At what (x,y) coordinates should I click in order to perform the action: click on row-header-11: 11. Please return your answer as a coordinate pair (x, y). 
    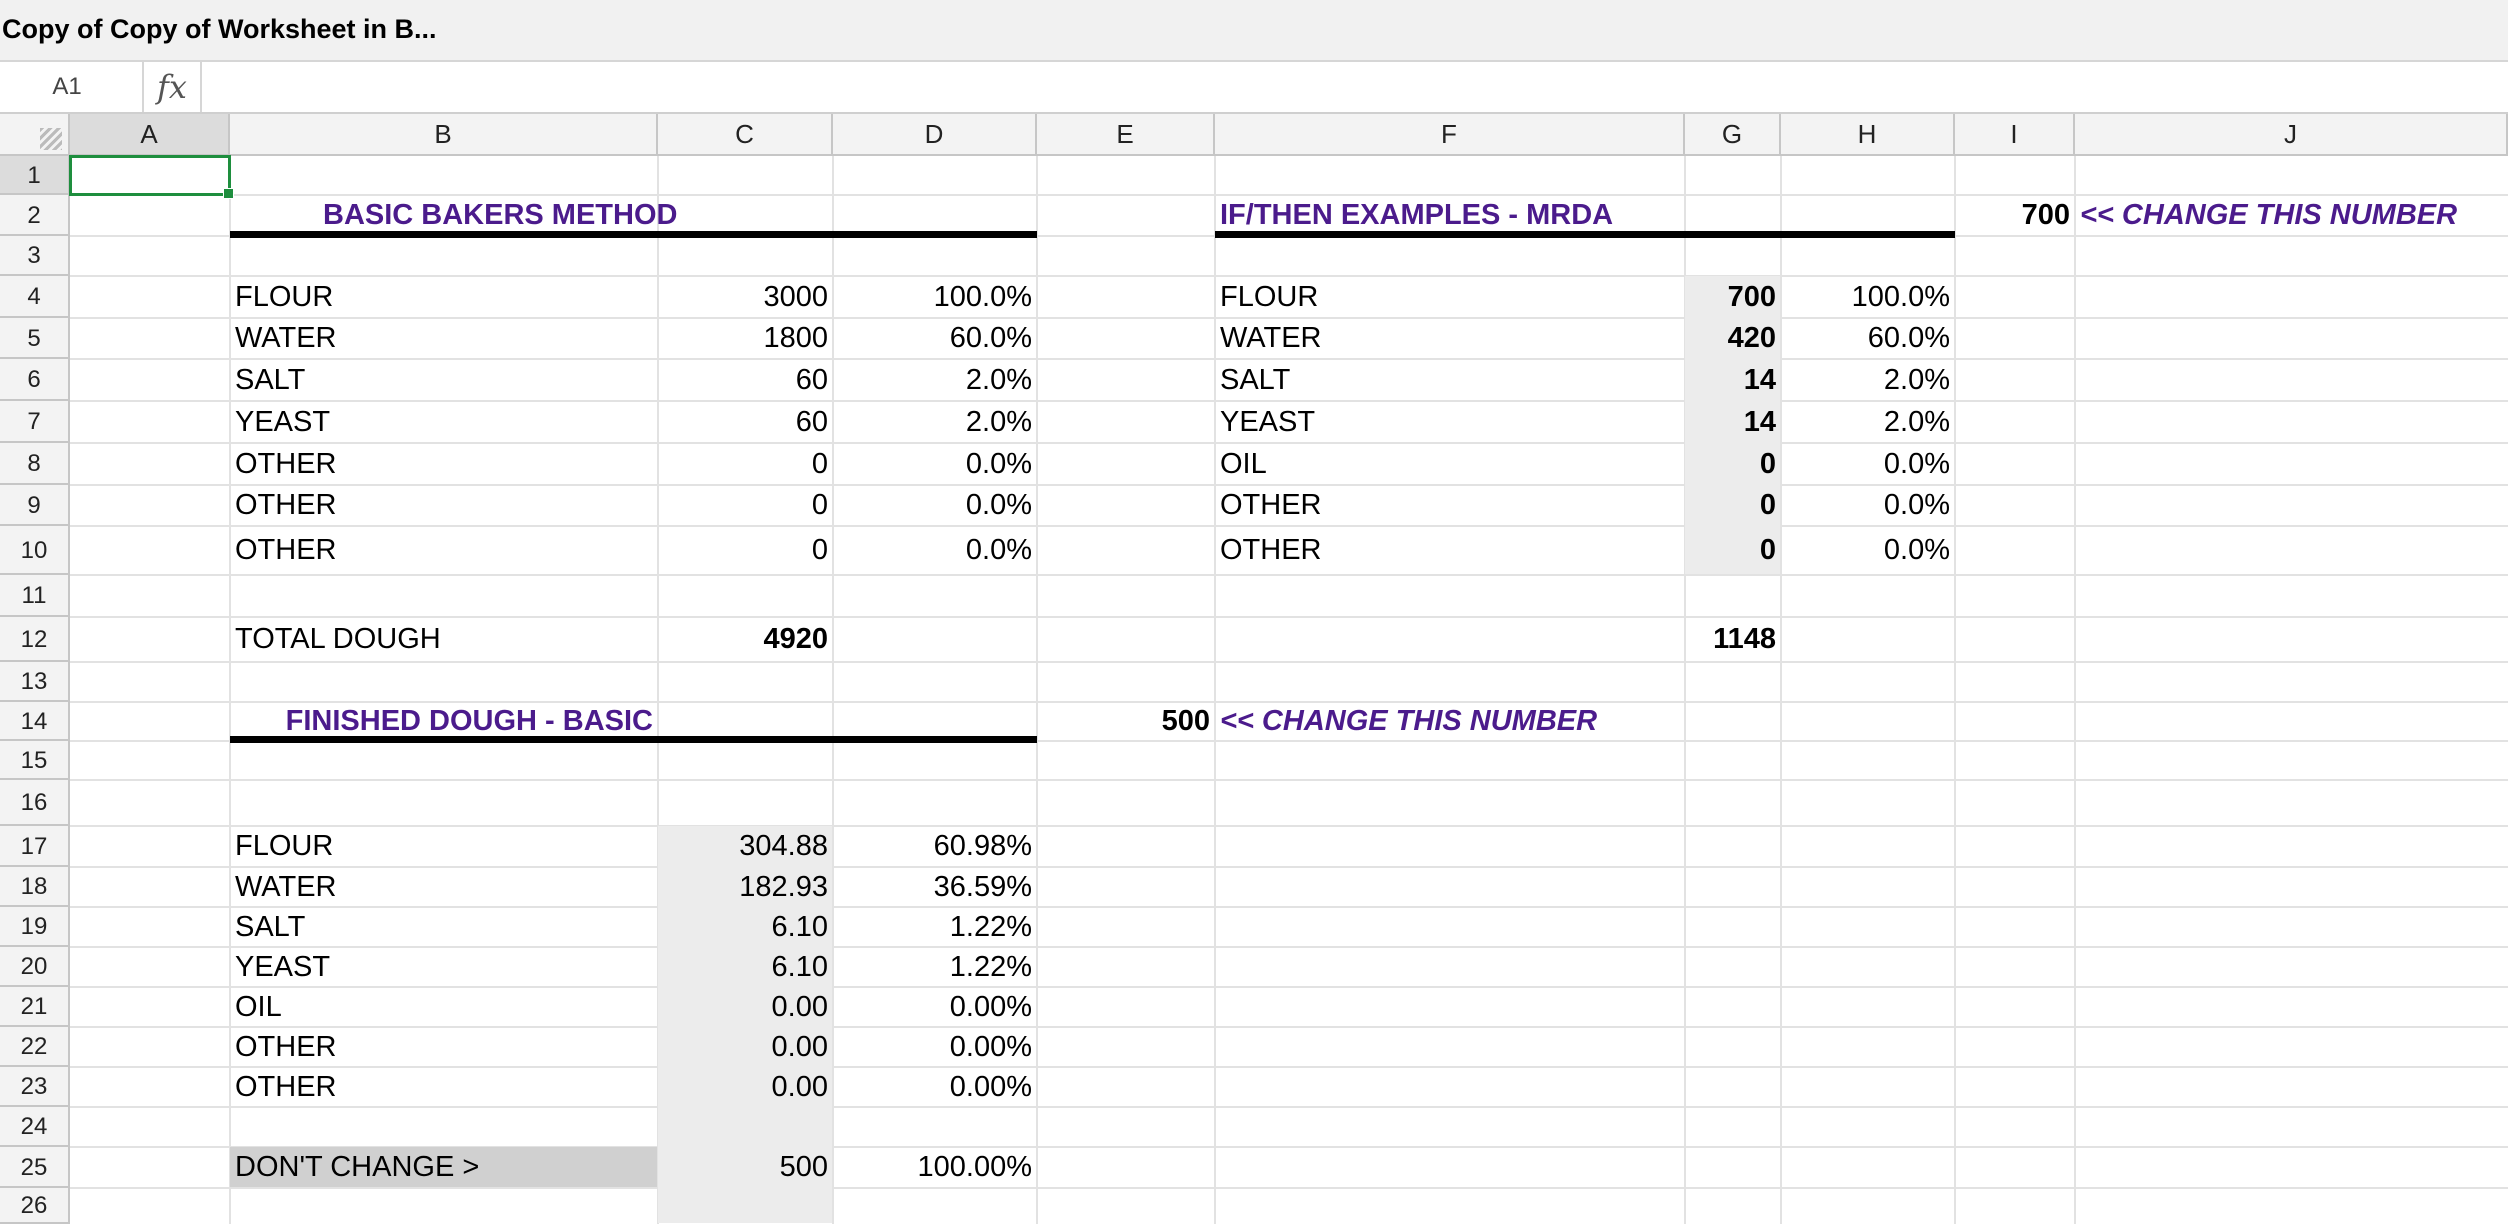
    Looking at the image, I should click on (35, 596).